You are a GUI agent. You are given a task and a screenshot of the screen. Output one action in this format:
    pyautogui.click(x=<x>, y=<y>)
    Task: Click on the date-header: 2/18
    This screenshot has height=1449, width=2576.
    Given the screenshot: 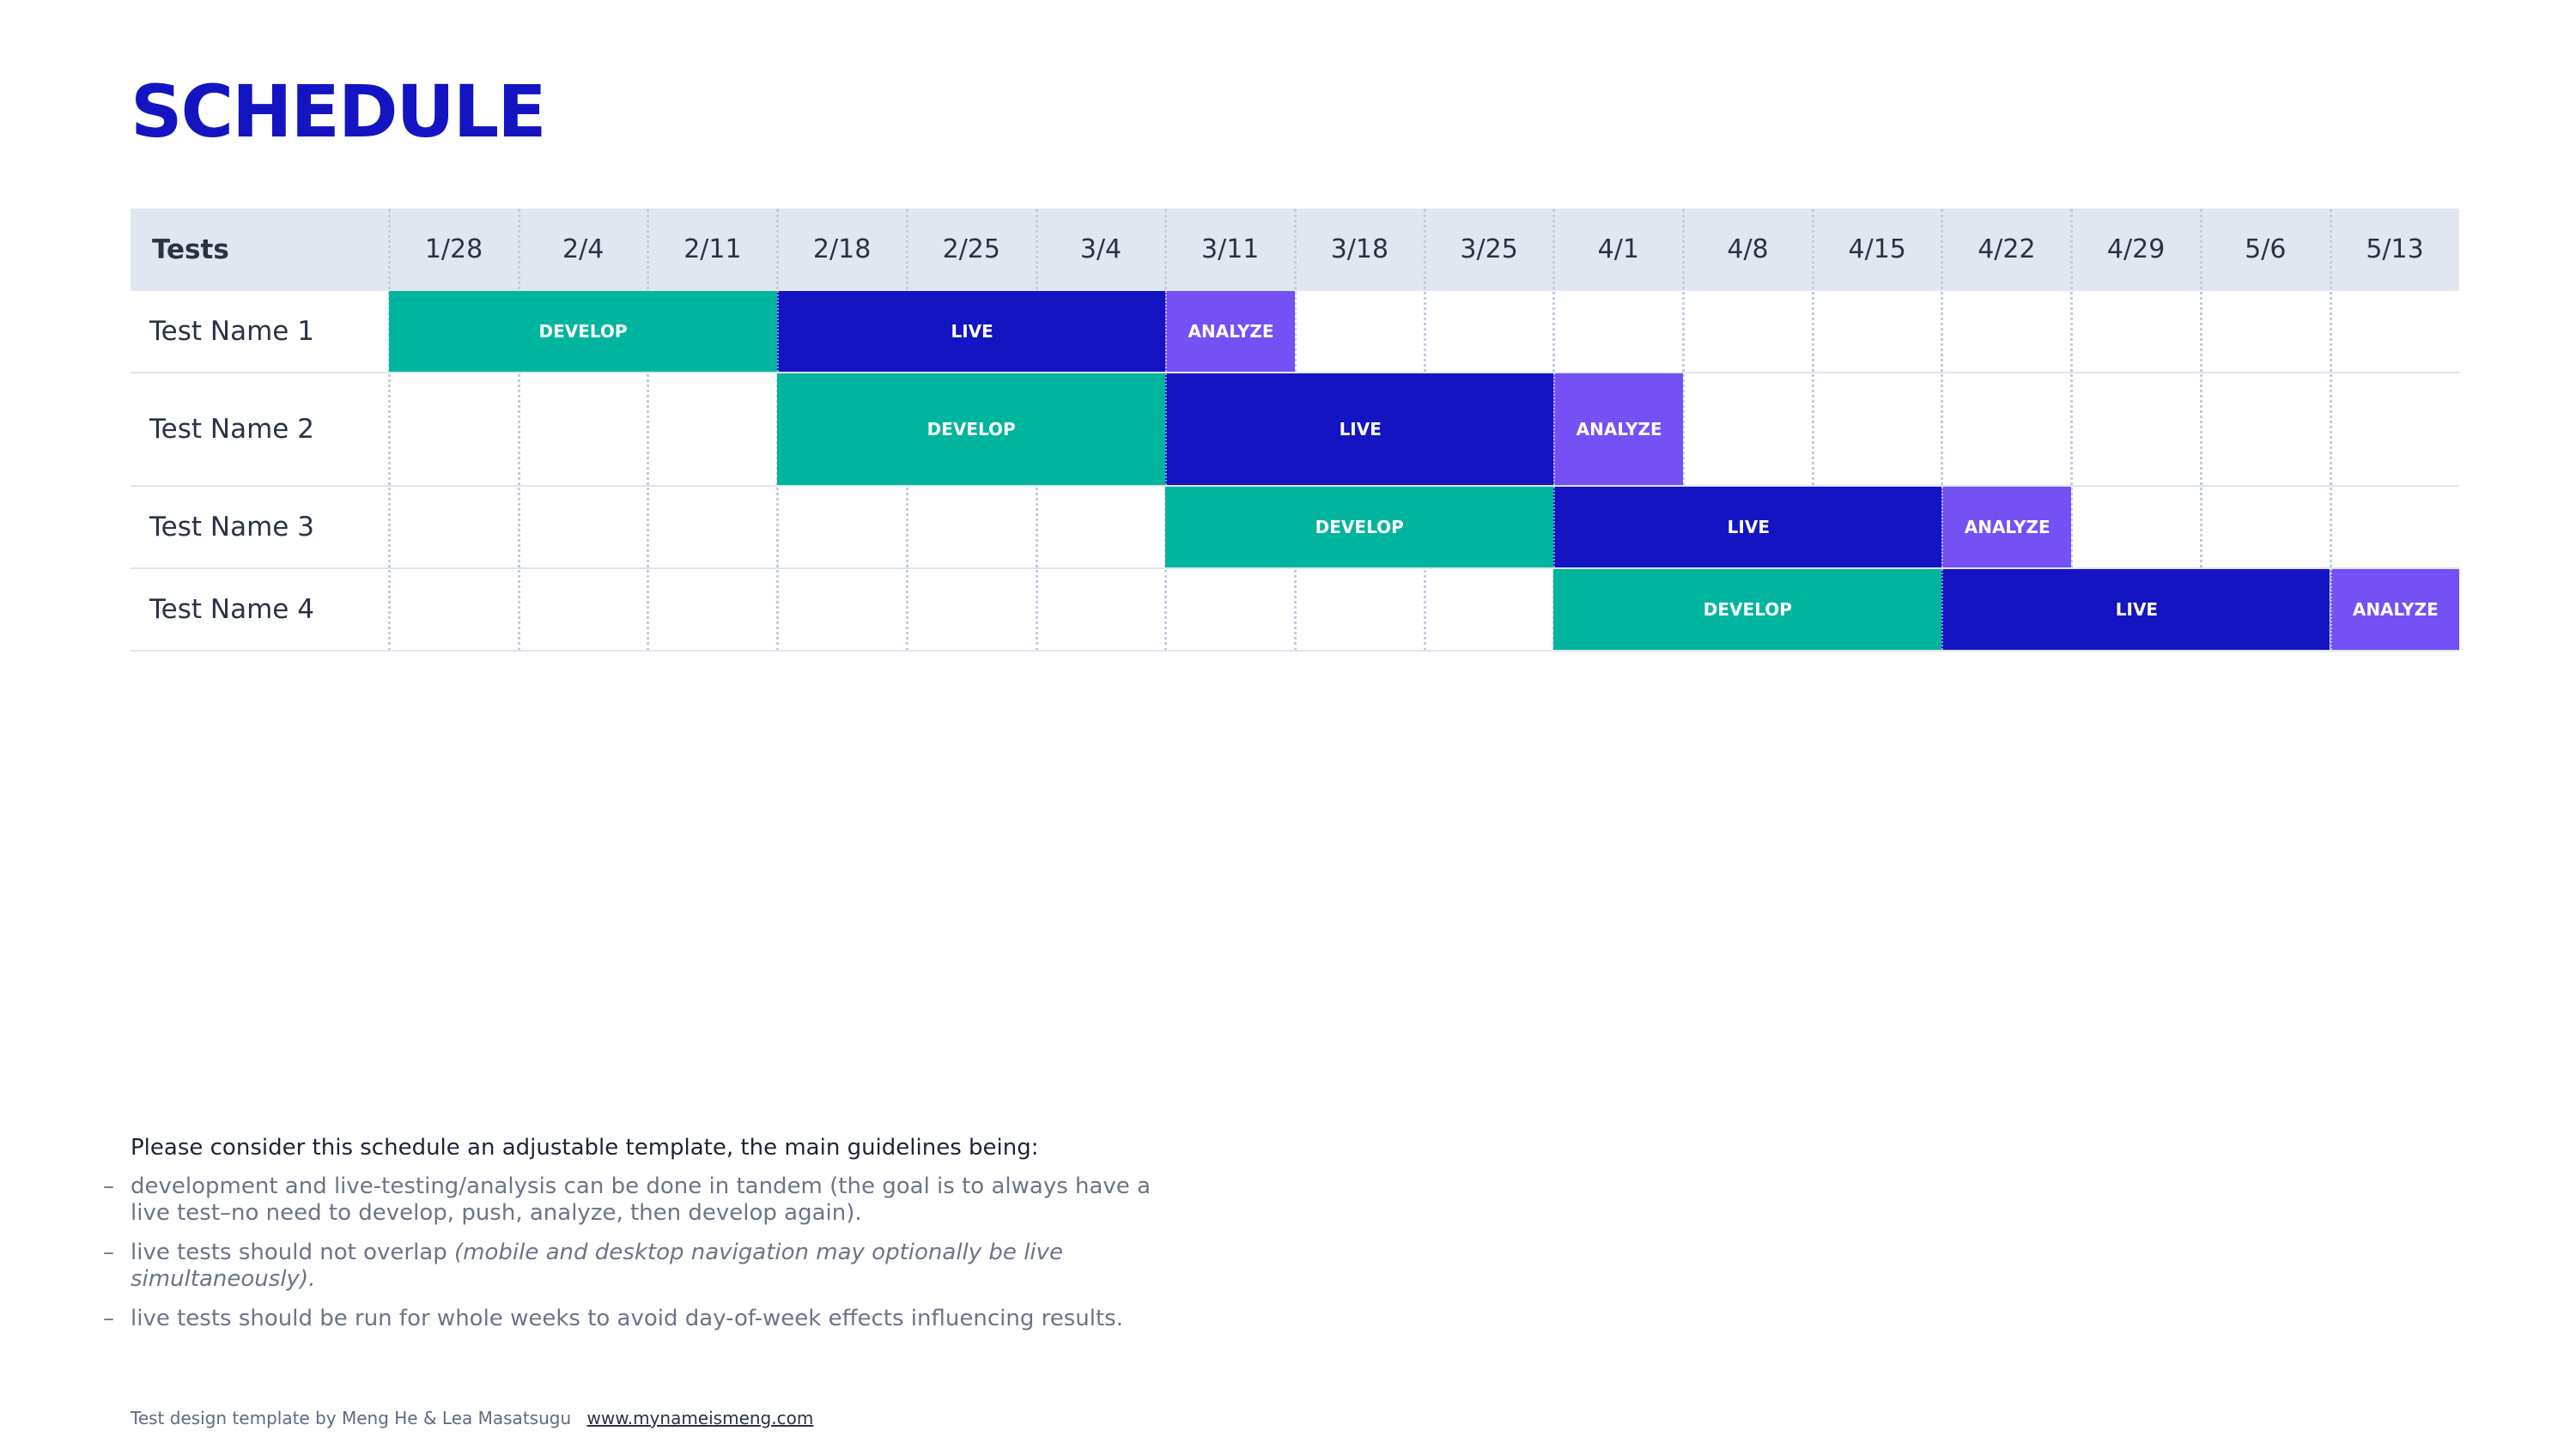 What is the action you would take?
    pyautogui.click(x=842, y=249)
    